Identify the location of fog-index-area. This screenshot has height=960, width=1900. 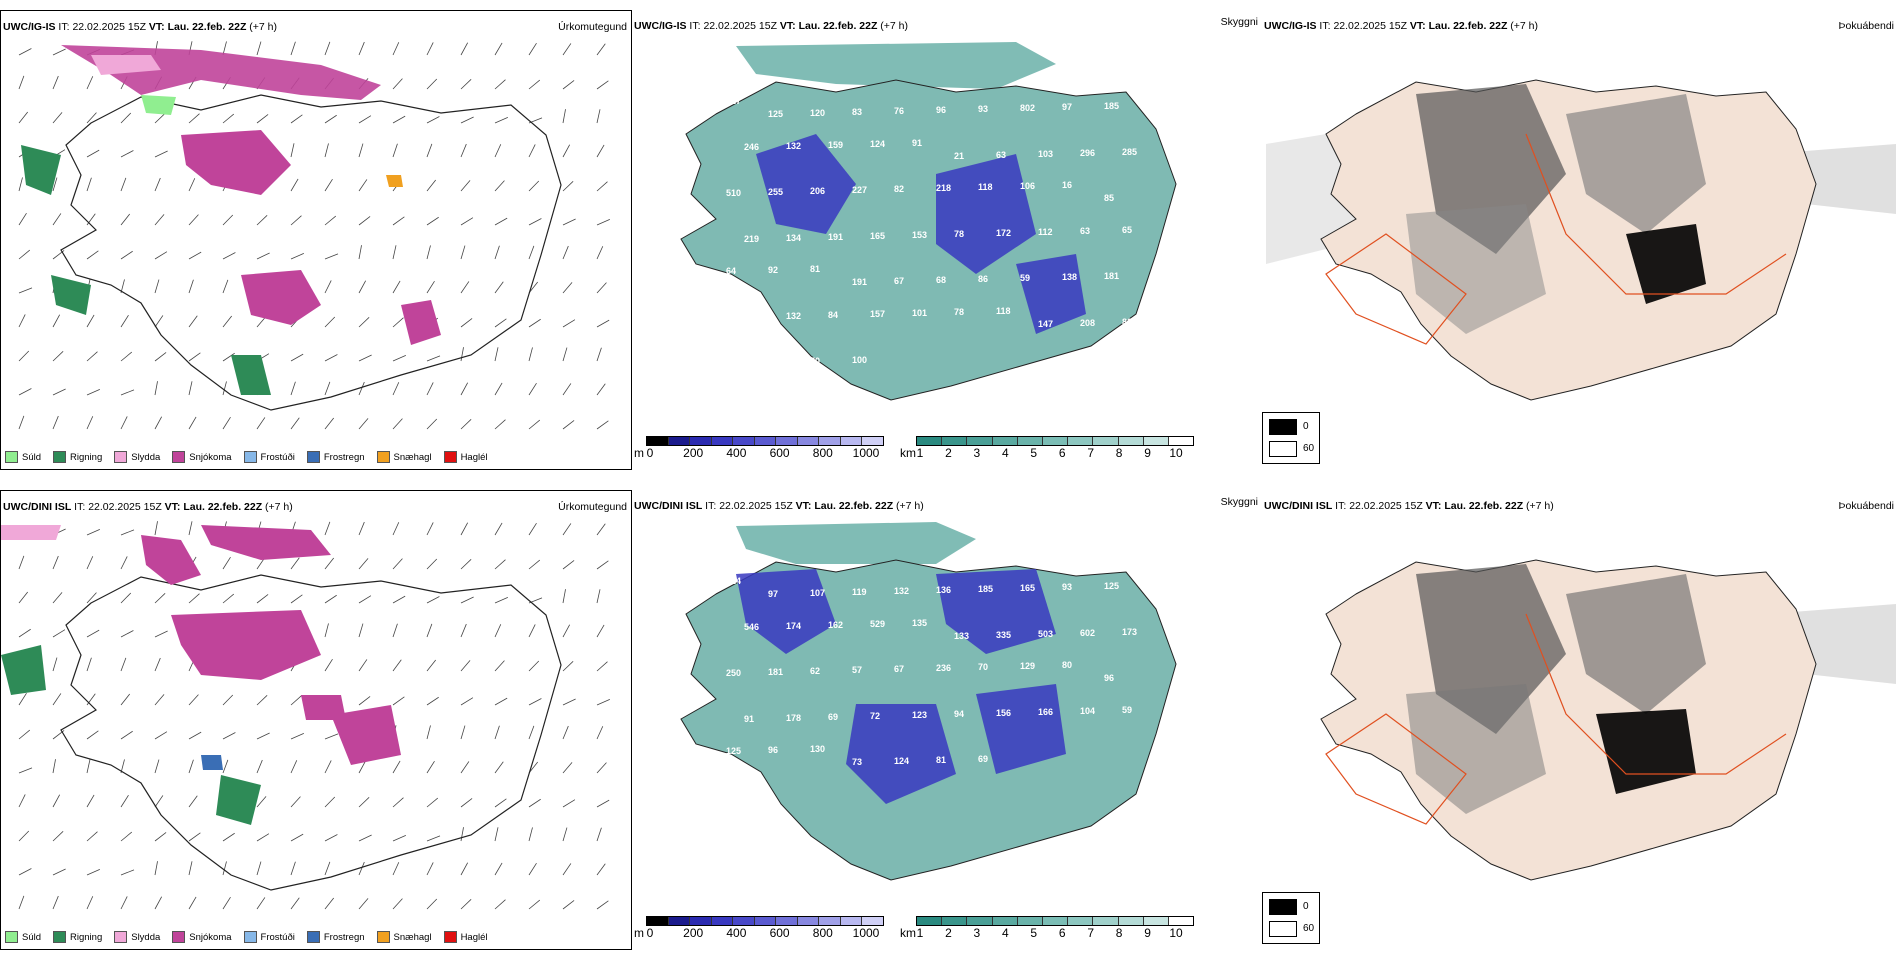
(1636, 644).